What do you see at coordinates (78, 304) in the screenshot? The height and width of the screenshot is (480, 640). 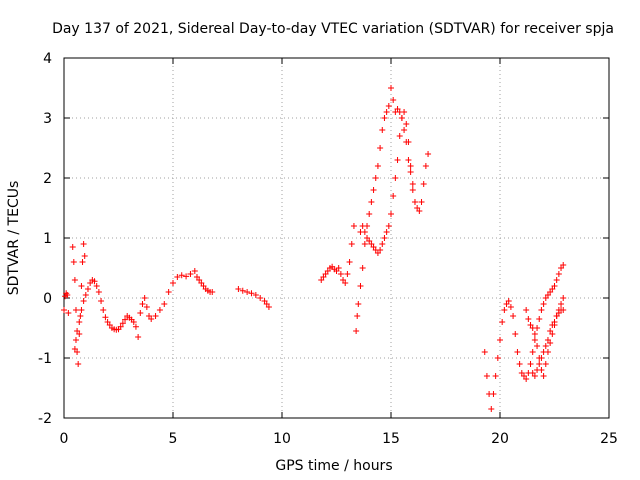 I see `series-seg-b` at bounding box center [78, 304].